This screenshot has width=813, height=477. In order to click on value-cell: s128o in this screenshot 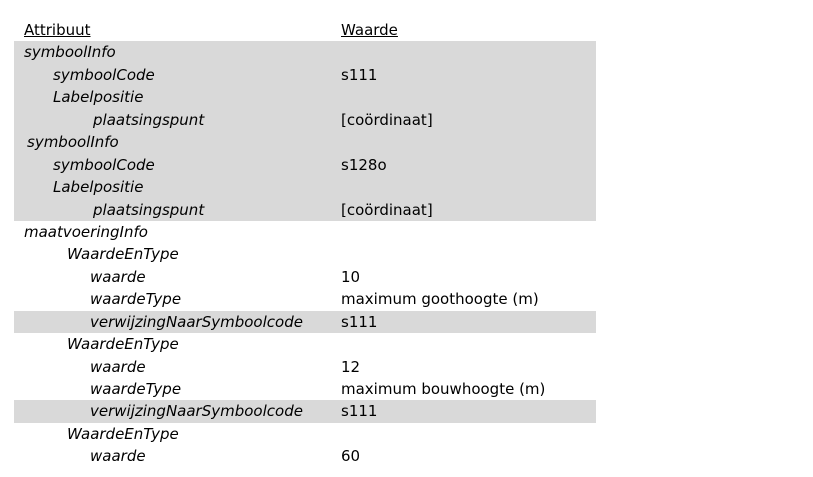, I will do `click(364, 164)`.